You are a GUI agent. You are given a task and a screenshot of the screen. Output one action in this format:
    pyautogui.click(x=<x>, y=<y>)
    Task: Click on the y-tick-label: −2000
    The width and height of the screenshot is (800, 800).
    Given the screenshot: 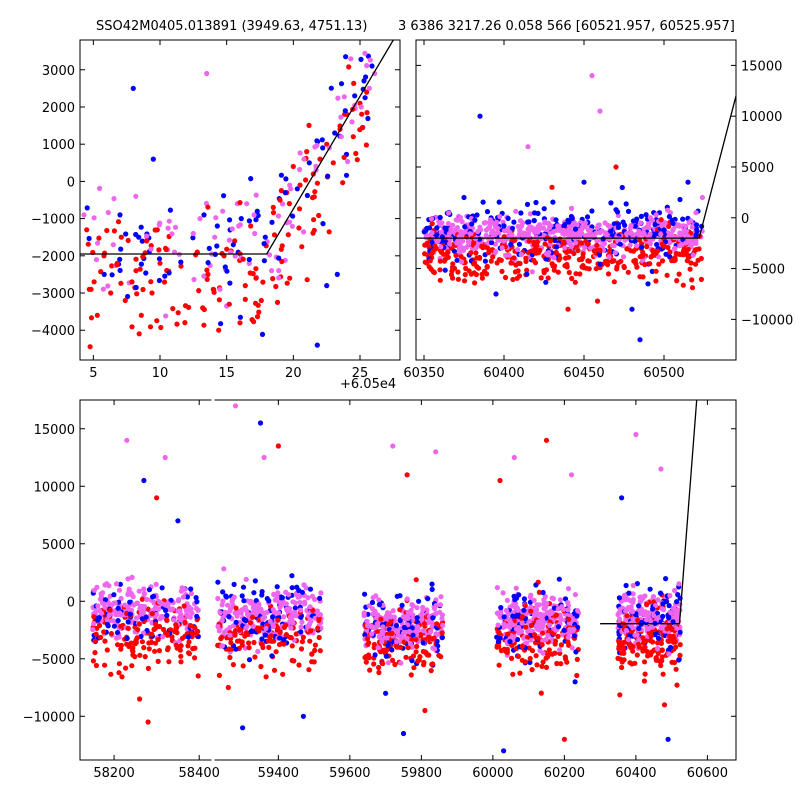 What is the action you would take?
    pyautogui.click(x=53, y=257)
    